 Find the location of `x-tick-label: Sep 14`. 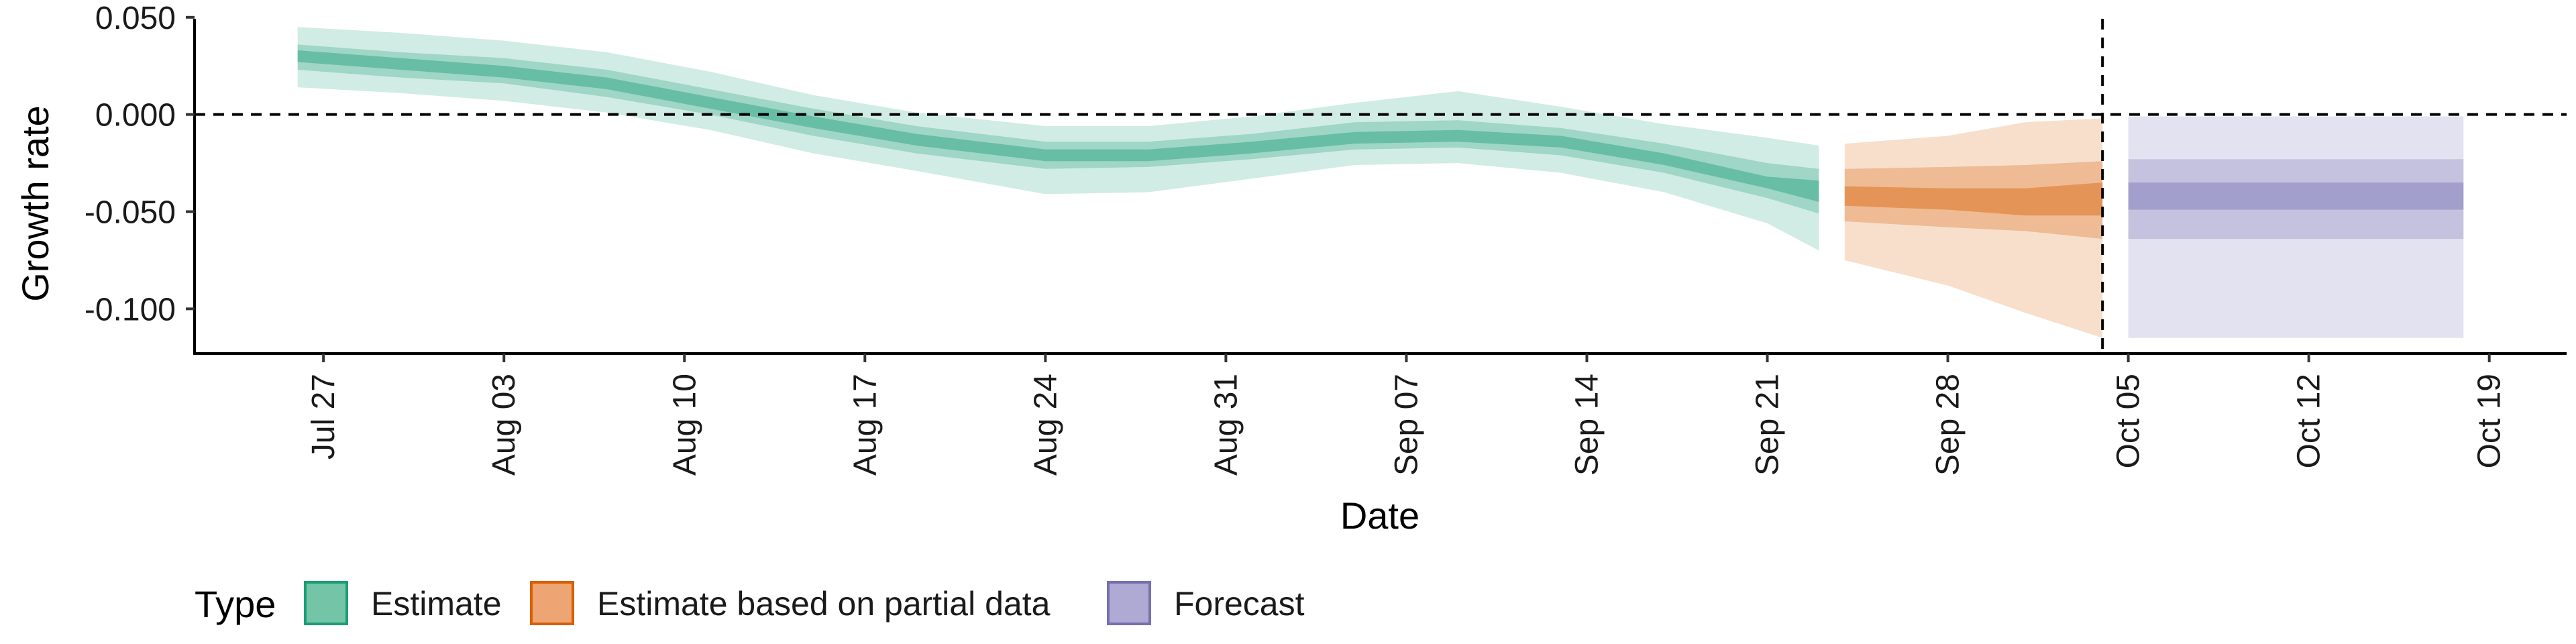

x-tick-label: Sep 14 is located at coordinates (1587, 425).